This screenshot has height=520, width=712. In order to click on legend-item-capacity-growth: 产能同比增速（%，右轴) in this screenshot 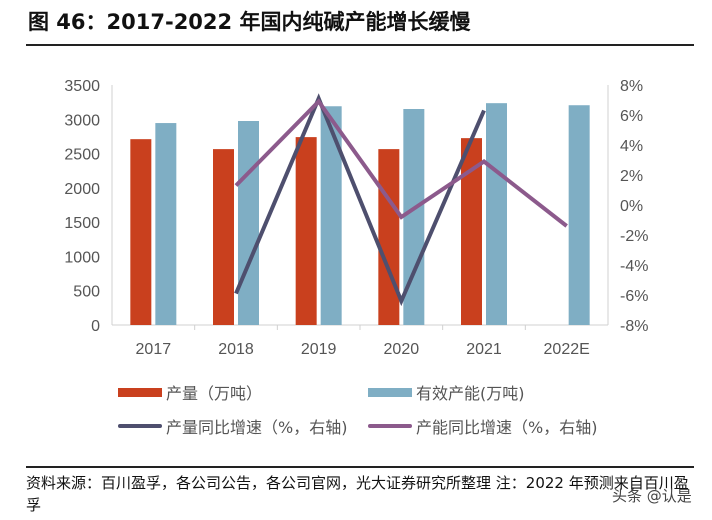, I will do `click(482, 426)`.